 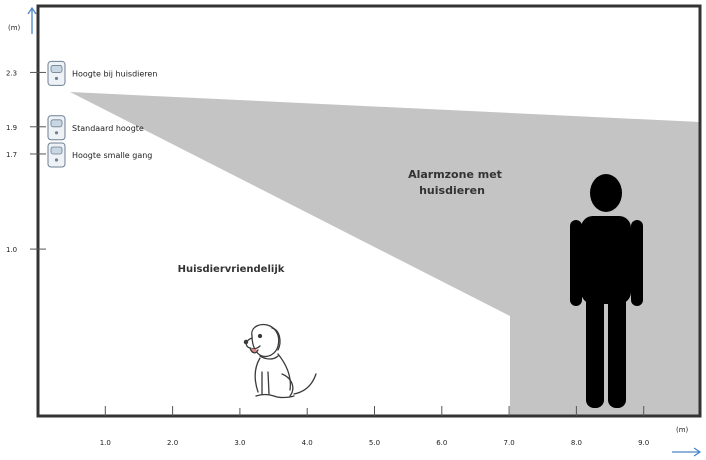 What do you see at coordinates (11, 128) in the screenshot?
I see `y-tick-label: 1.9` at bounding box center [11, 128].